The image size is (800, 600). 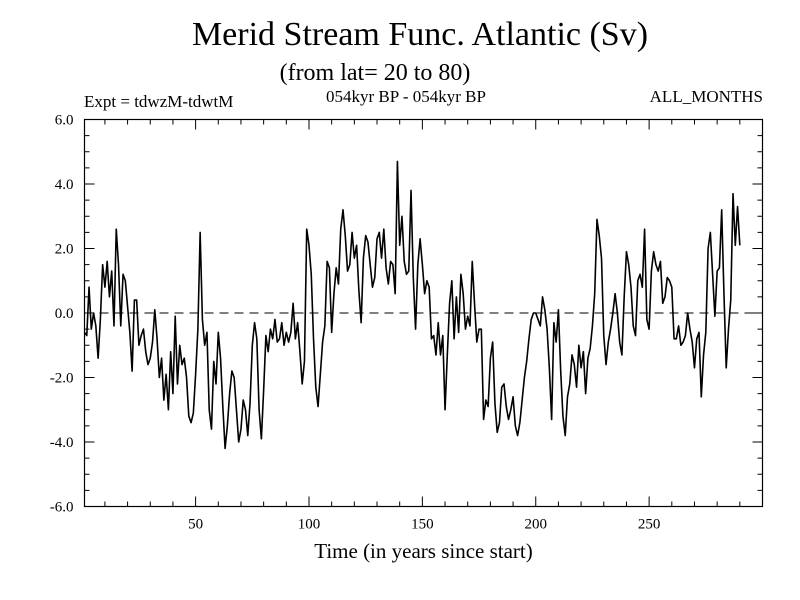 I want to click on experiment-label: Expt = tdwzM-tdwtM, so click(x=159, y=101).